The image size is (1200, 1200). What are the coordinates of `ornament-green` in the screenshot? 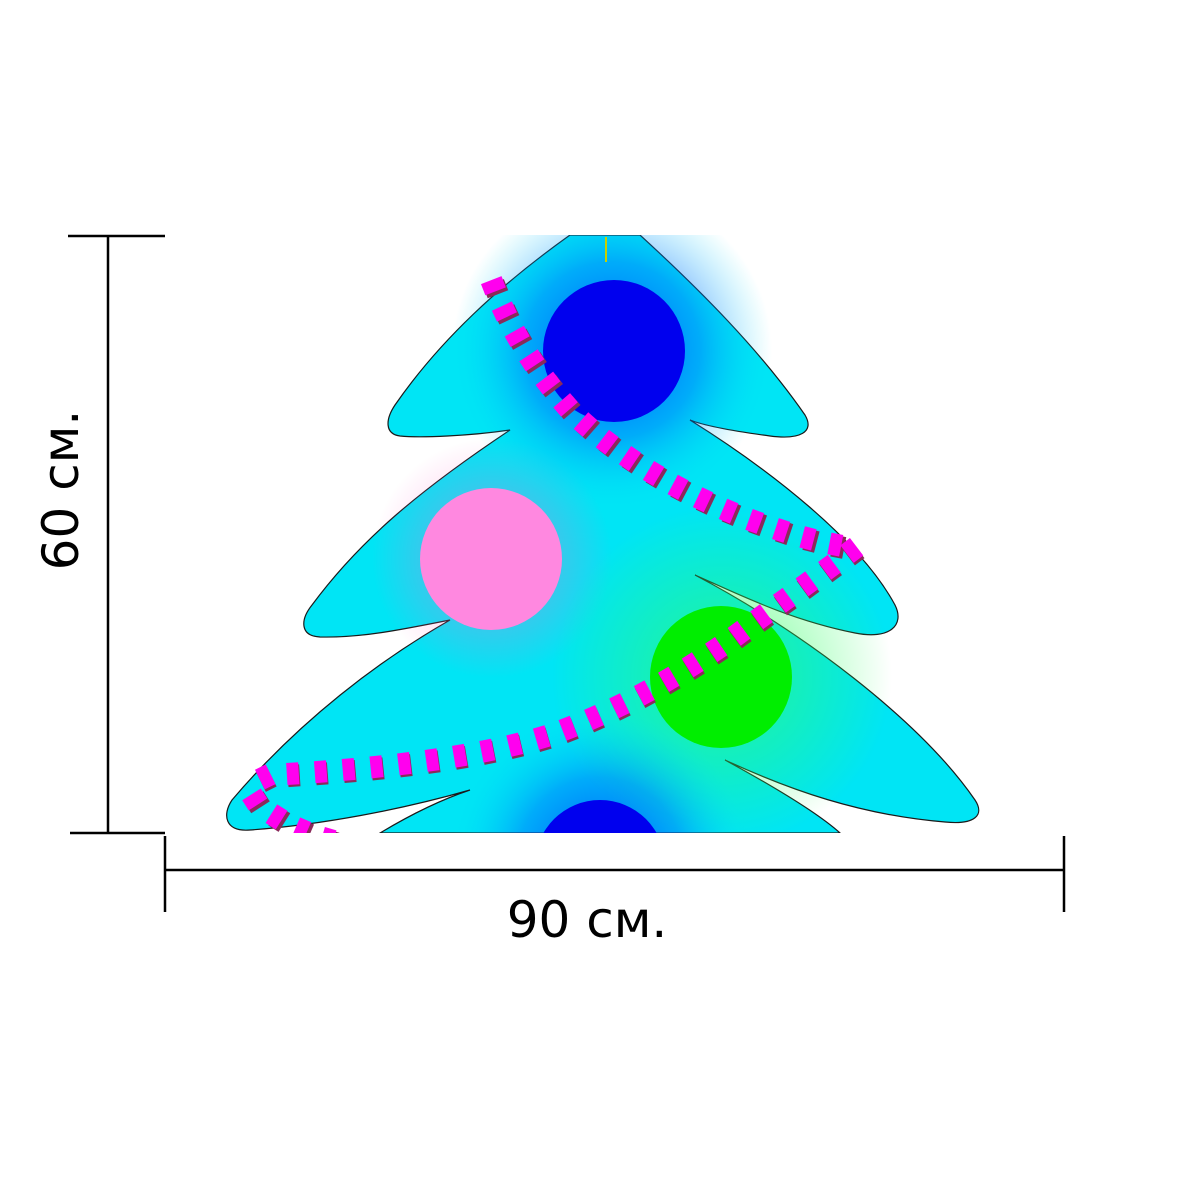 It's located at (721, 677).